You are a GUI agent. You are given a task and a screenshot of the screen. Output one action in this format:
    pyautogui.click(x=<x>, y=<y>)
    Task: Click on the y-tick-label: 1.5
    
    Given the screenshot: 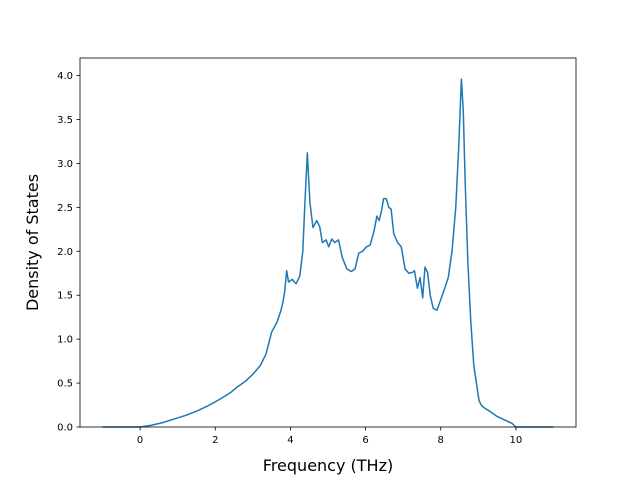 What is the action you would take?
    pyautogui.click(x=65, y=296)
    